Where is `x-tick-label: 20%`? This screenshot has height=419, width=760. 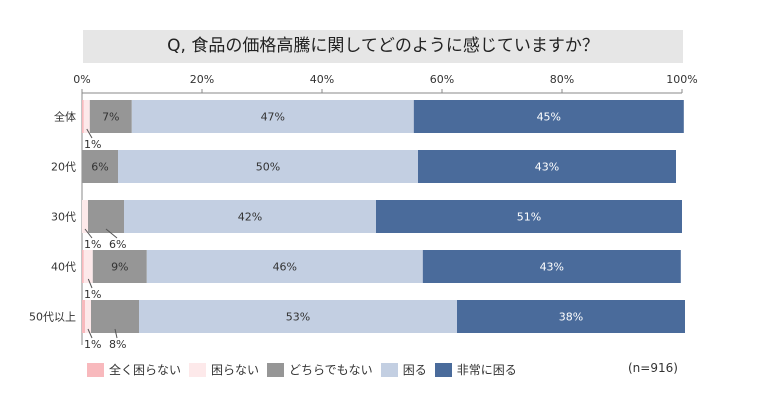
x-tick-label: 20% is located at coordinates (202, 79).